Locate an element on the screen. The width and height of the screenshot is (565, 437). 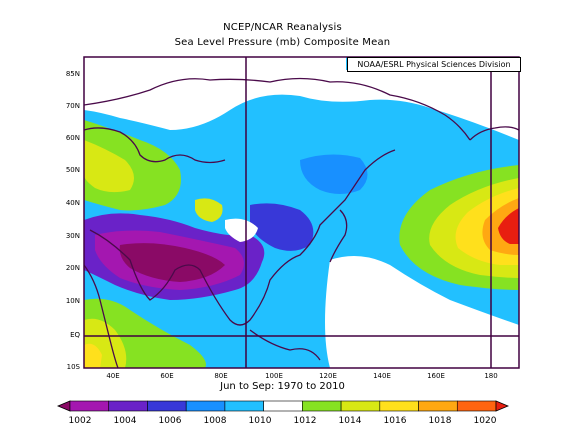
coastline-arctic is located at coordinates (277, 109).